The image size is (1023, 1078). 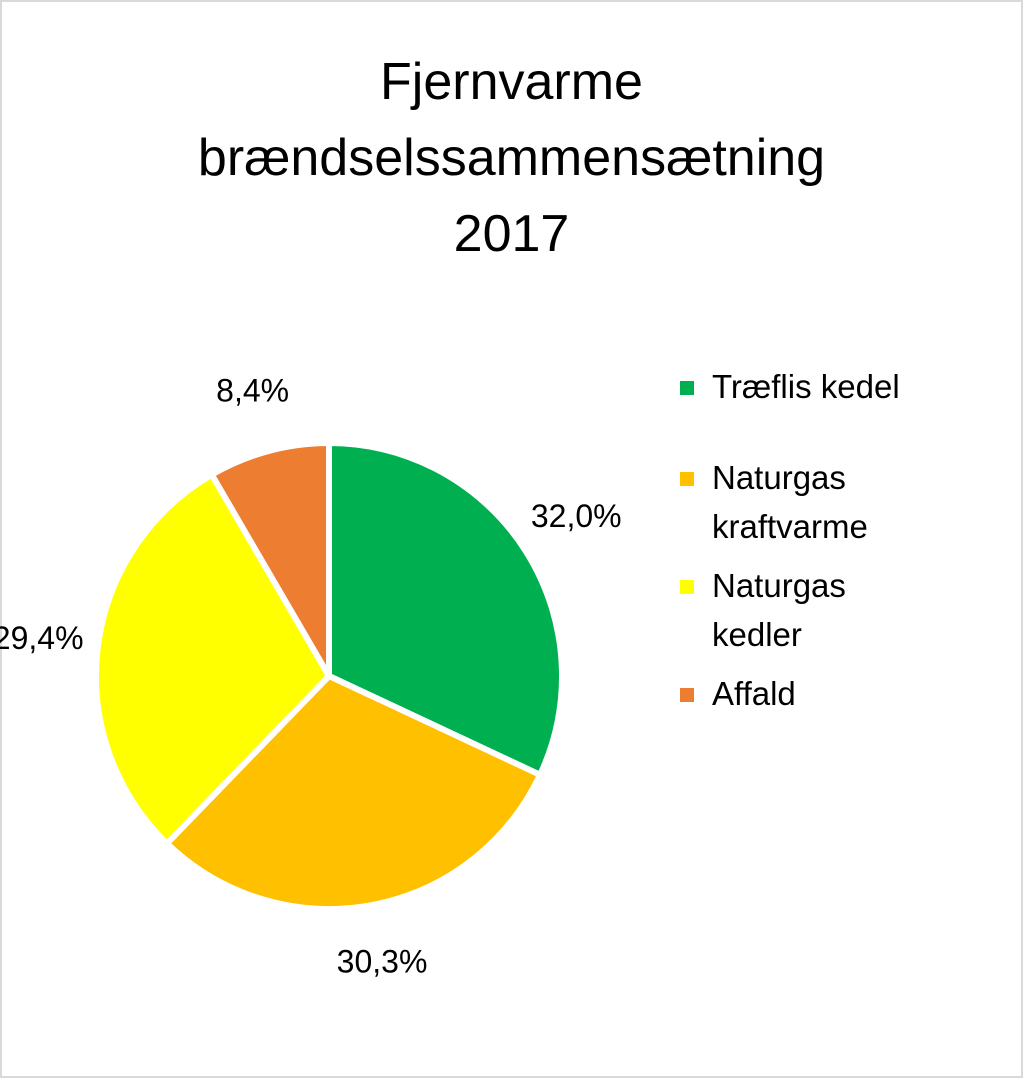 What do you see at coordinates (576, 516) in the screenshot?
I see `data-label-traeflis-kedel: 32,0%` at bounding box center [576, 516].